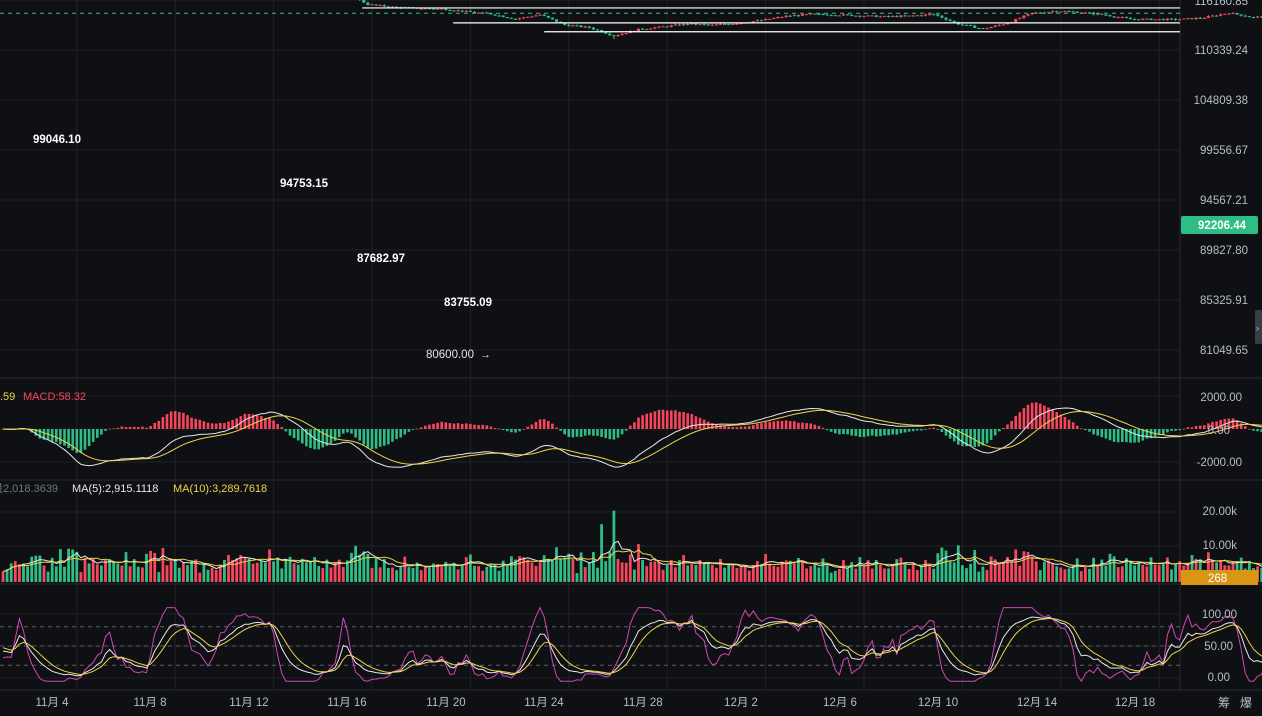 This screenshot has width=1262, height=716. Describe the element at coordinates (445, 703) in the screenshot. I see `x-axis-tick: 11月 20` at that location.